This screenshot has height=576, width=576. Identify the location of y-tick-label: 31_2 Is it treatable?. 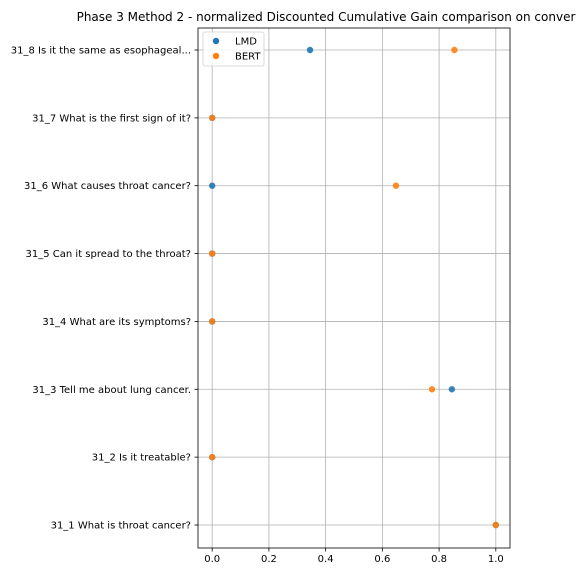
(141, 458).